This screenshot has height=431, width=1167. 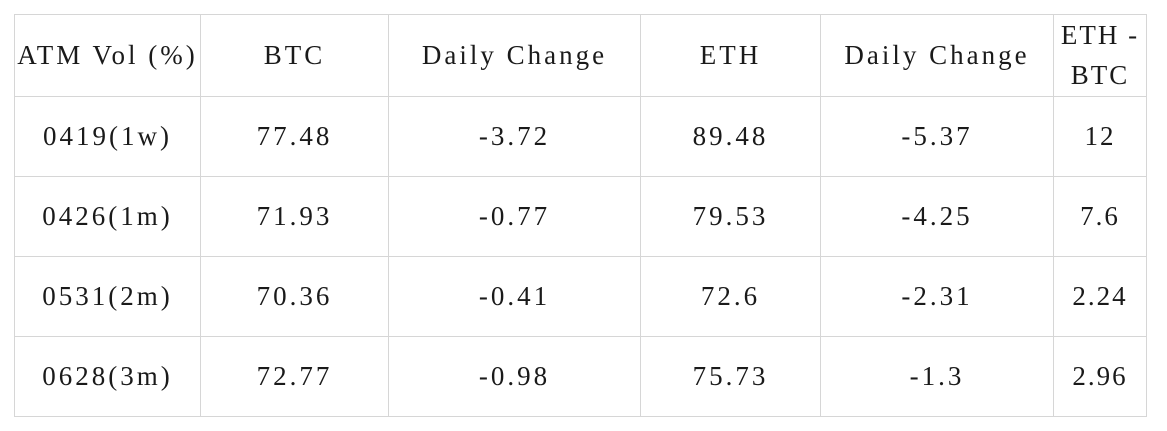 I want to click on cell-btc-vol: 70.36, so click(x=294, y=296).